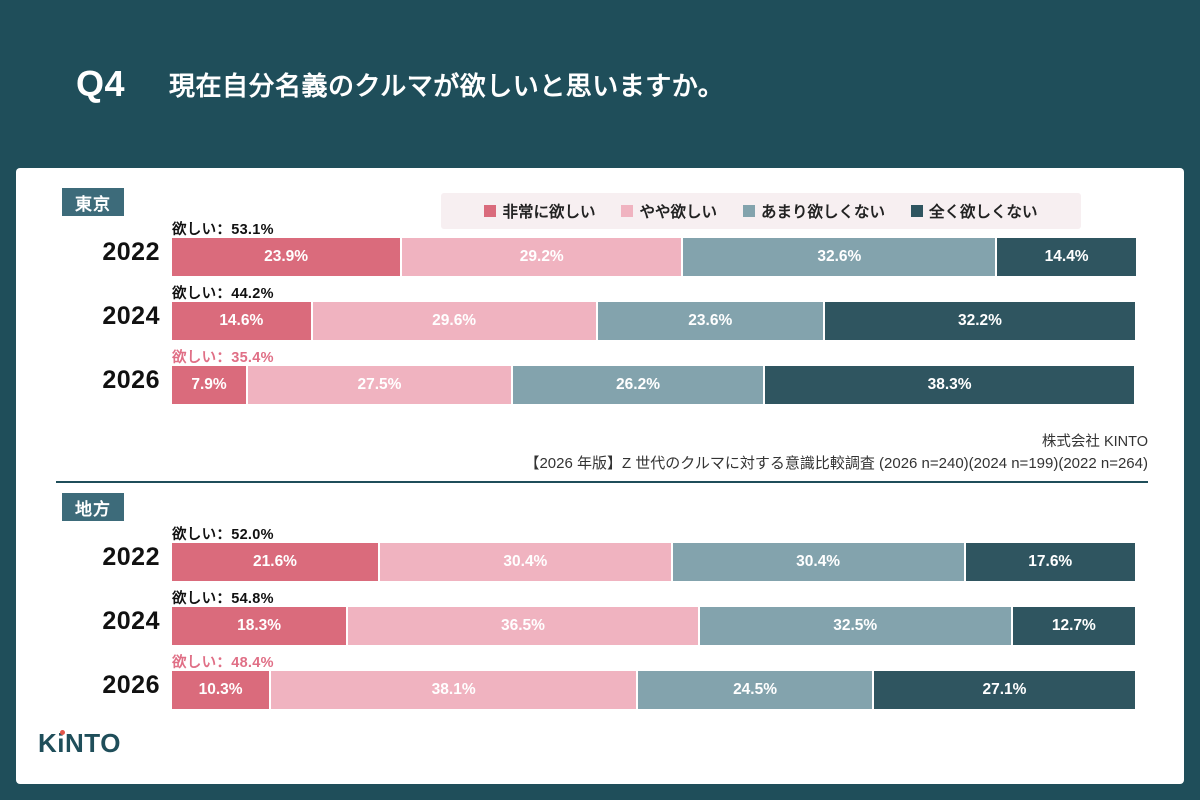 Image resolution: width=1200 pixels, height=800 pixels. Describe the element at coordinates (840, 257) in the screenshot. I see `bar-segment: 32.6%` at that location.